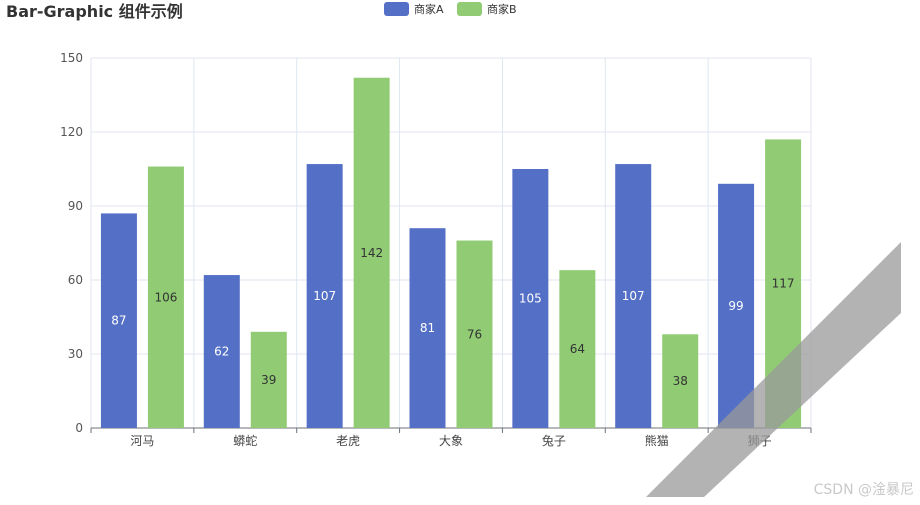  Describe the element at coordinates (71, 243) in the screenshot. I see `y-axis: 0 30 60 90 120 150` at that location.